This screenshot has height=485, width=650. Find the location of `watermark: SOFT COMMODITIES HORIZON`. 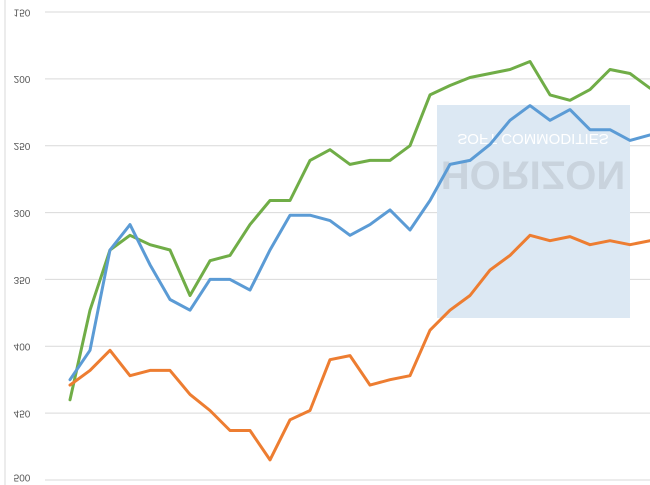

watermark: SOFT COMMODITIES HORIZON is located at coordinates (533, 211).